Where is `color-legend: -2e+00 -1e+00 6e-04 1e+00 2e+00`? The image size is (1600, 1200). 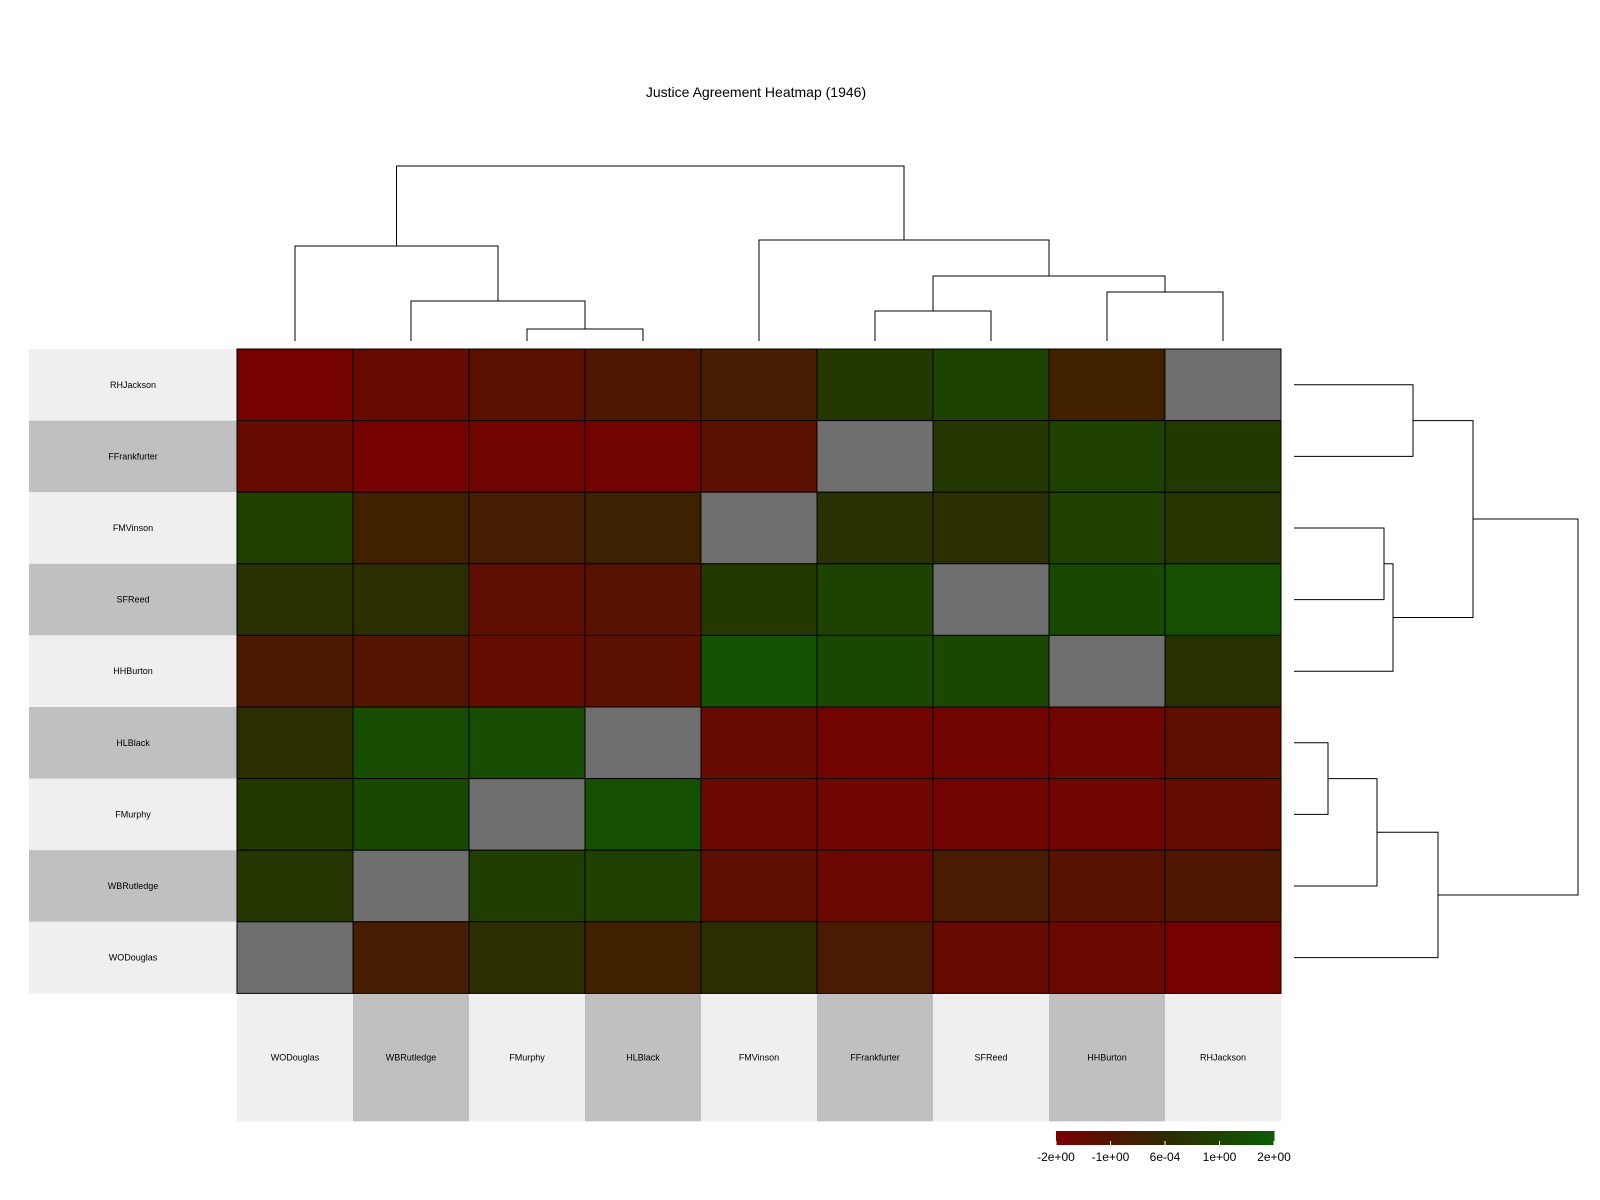
color-legend: -2e+00 -1e+00 6e-04 1e+00 2e+00 is located at coordinates (1164, 1147).